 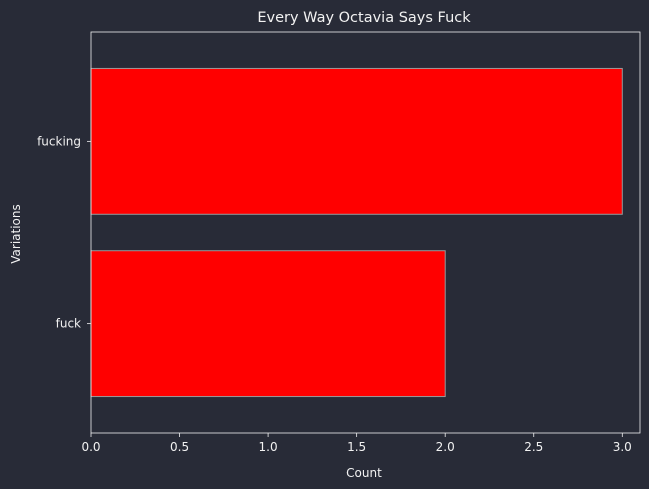 What do you see at coordinates (622, 447) in the screenshot?
I see `x-tick-label: 3.0` at bounding box center [622, 447].